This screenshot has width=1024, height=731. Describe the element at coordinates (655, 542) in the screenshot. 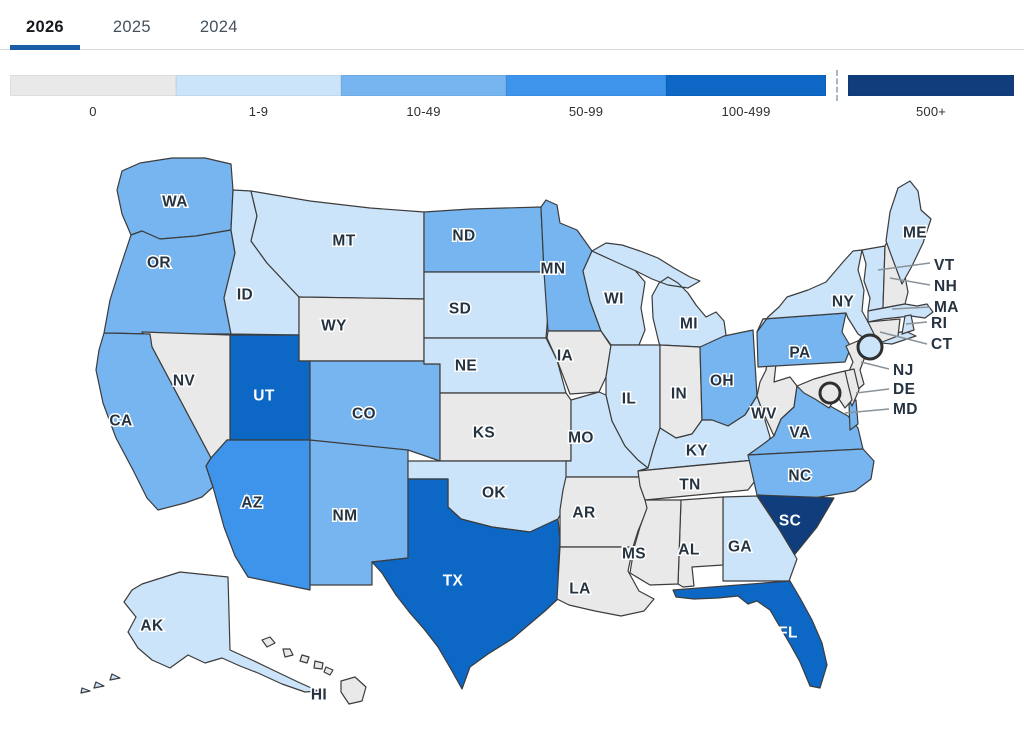

I see `state-ms` at that location.